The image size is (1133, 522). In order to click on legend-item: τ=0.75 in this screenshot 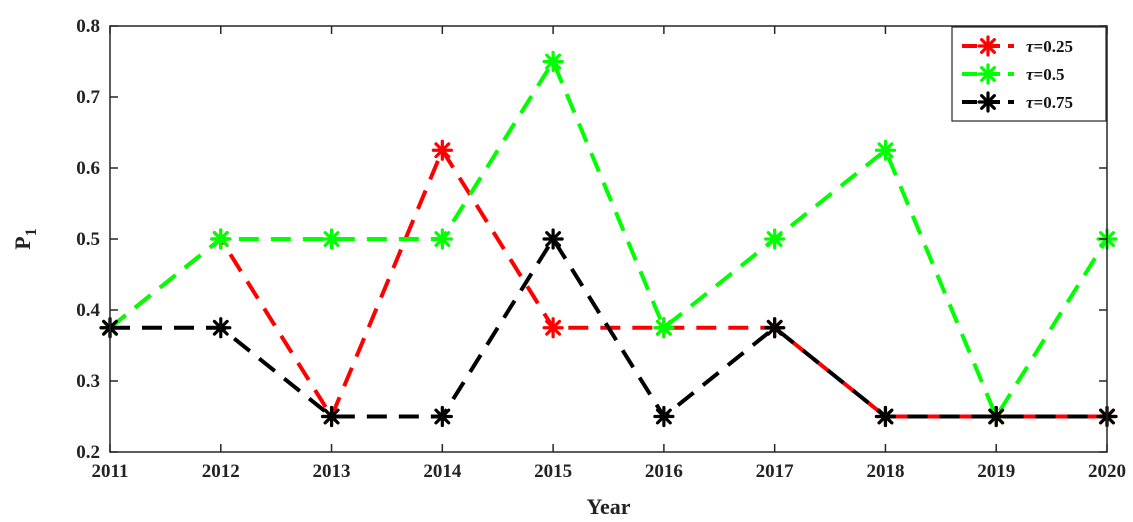, I will do `click(1017, 102)`.